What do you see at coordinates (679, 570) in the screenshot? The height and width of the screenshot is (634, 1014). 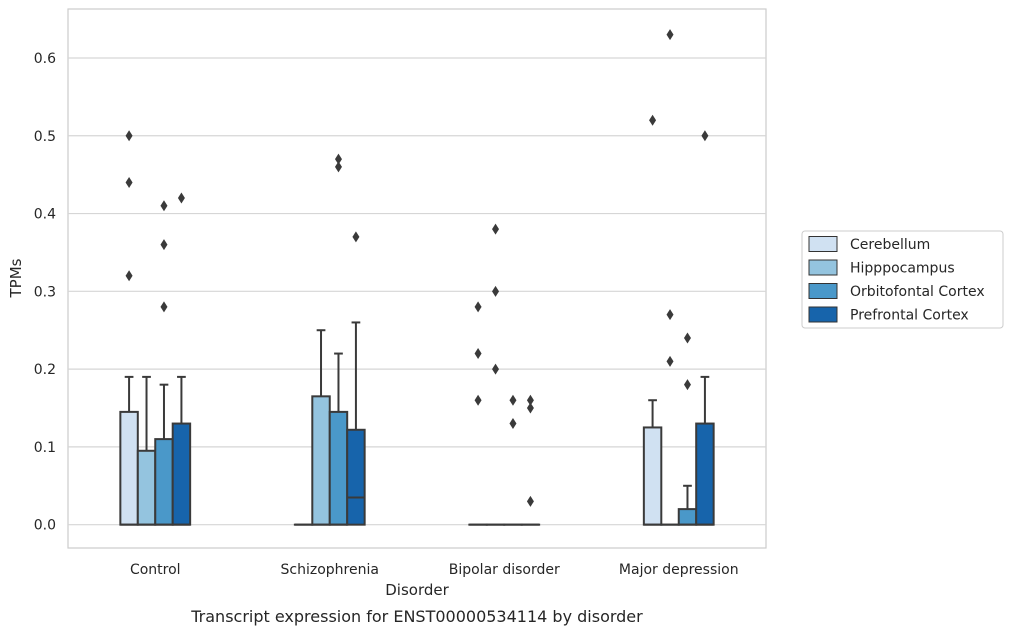 I see `x-tick-label: Major depression` at bounding box center [679, 570].